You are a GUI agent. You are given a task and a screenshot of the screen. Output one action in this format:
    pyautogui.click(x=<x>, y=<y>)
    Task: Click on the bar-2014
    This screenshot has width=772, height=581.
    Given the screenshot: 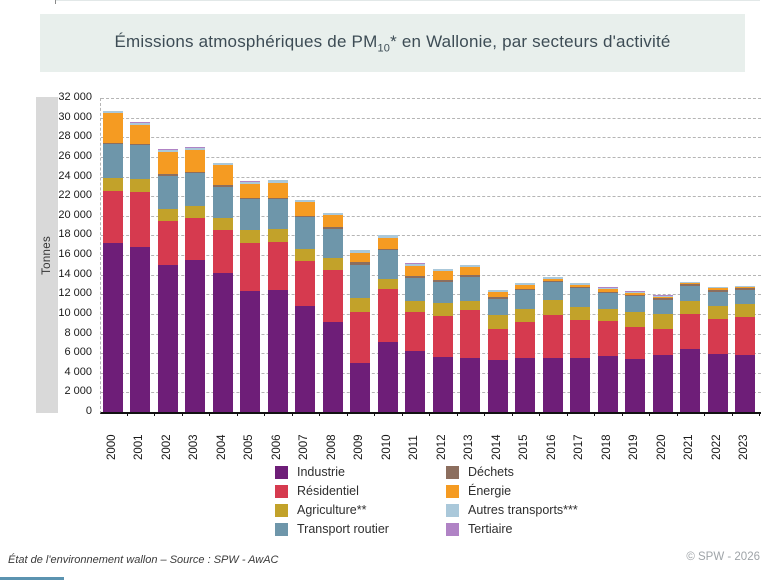 What is the action you would take?
    pyautogui.click(x=497, y=351)
    